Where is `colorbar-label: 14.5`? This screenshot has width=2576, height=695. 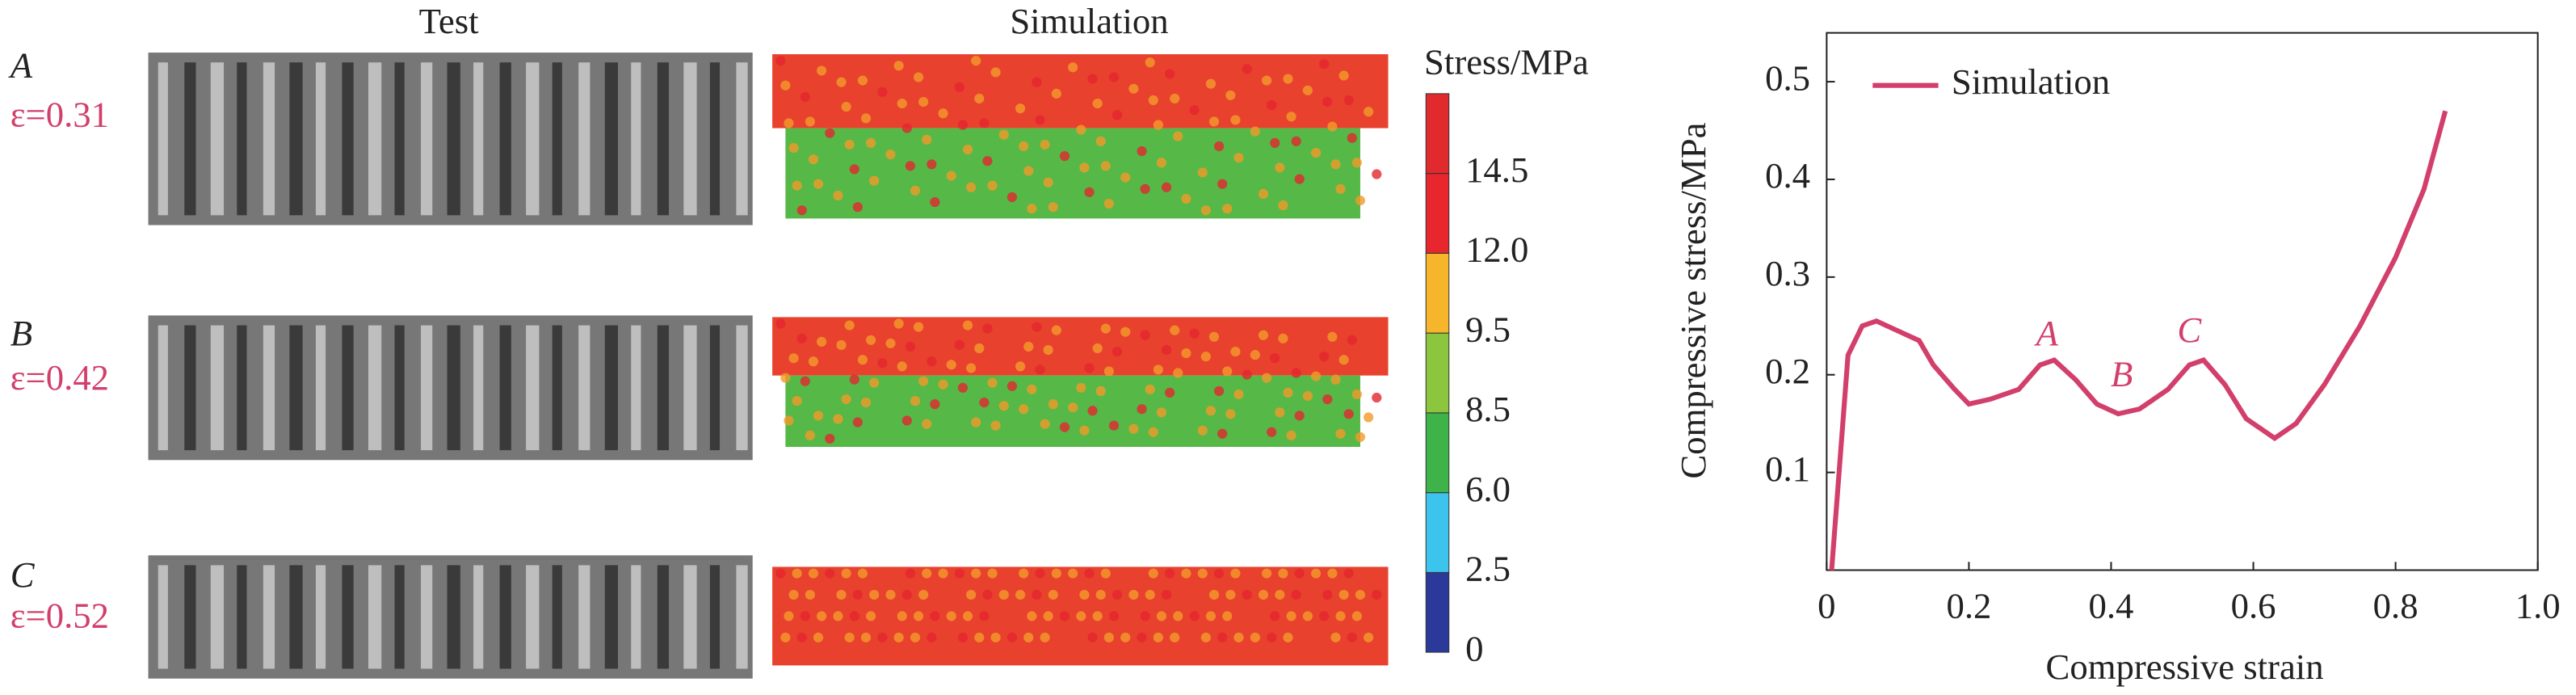 colorbar-label: 14.5 is located at coordinates (1497, 170).